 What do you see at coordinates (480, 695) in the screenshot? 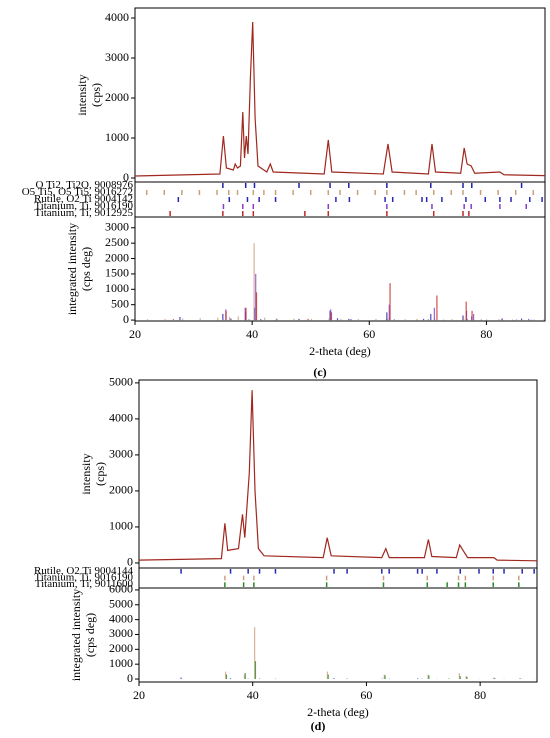
I see `x-tick-label: 80` at bounding box center [480, 695].